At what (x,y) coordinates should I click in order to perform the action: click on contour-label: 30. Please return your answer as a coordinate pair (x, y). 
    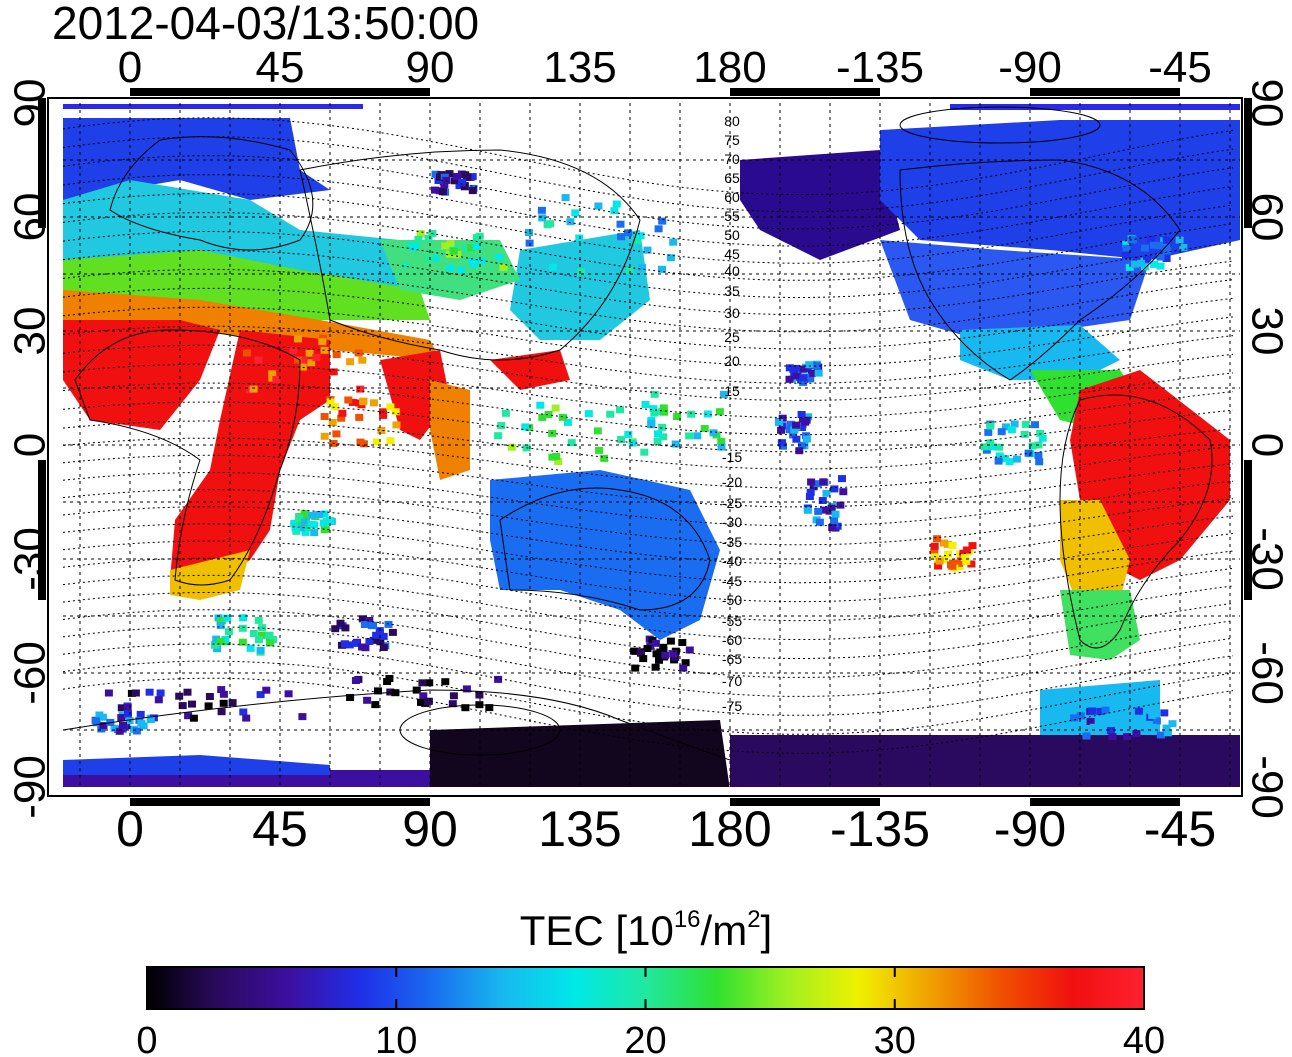
    Looking at the image, I should click on (732, 313).